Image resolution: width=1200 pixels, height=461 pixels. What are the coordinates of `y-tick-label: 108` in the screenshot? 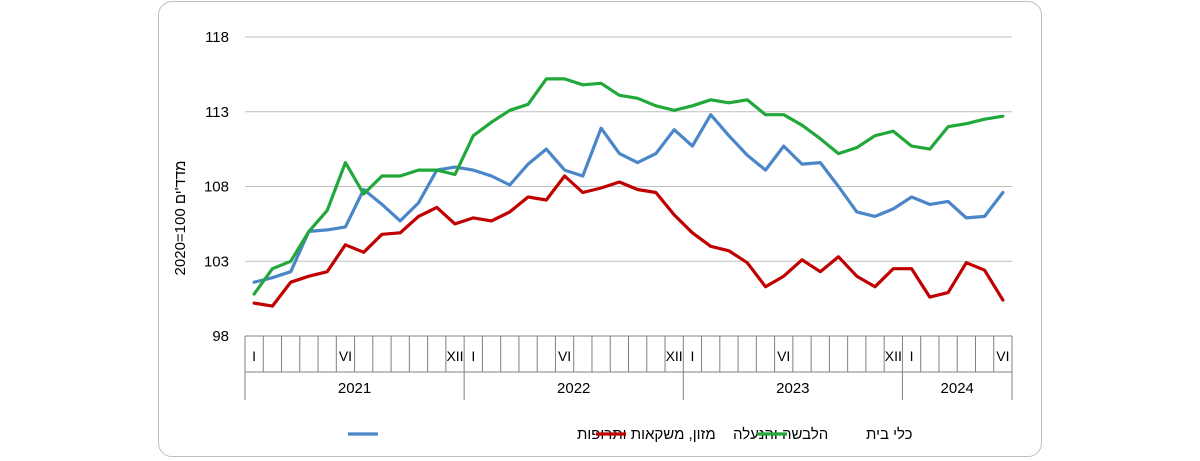 It's located at (216, 187).